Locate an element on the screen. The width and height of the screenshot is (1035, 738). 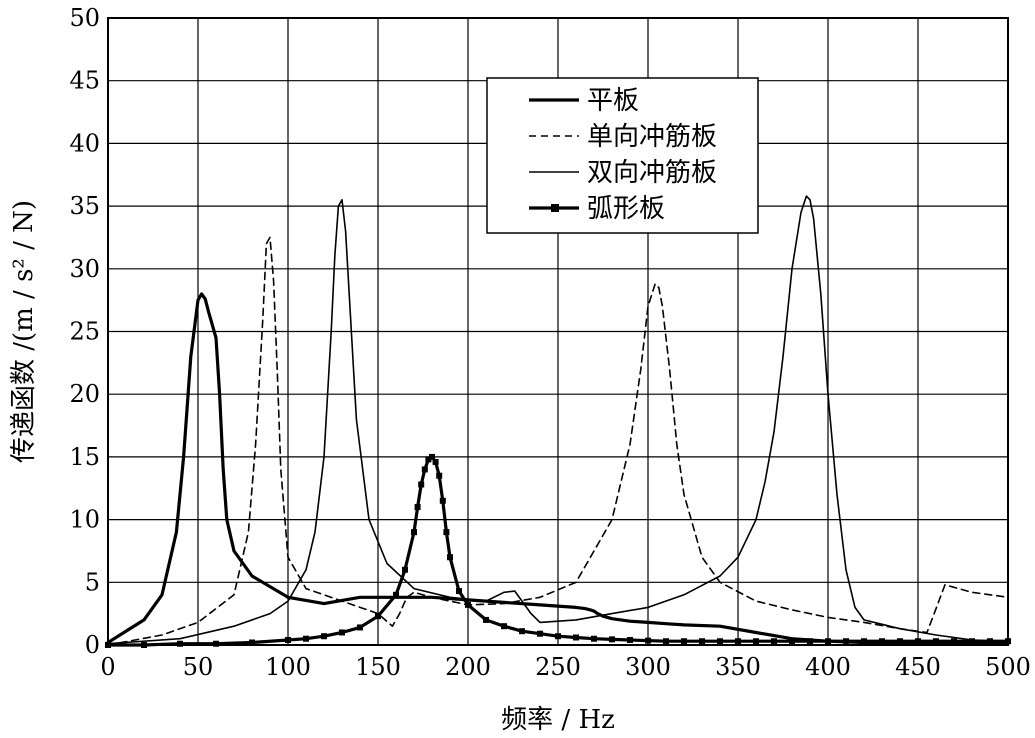
y-axis-title: 传递函数 /(m / s² / N) is located at coordinates (24, 331).